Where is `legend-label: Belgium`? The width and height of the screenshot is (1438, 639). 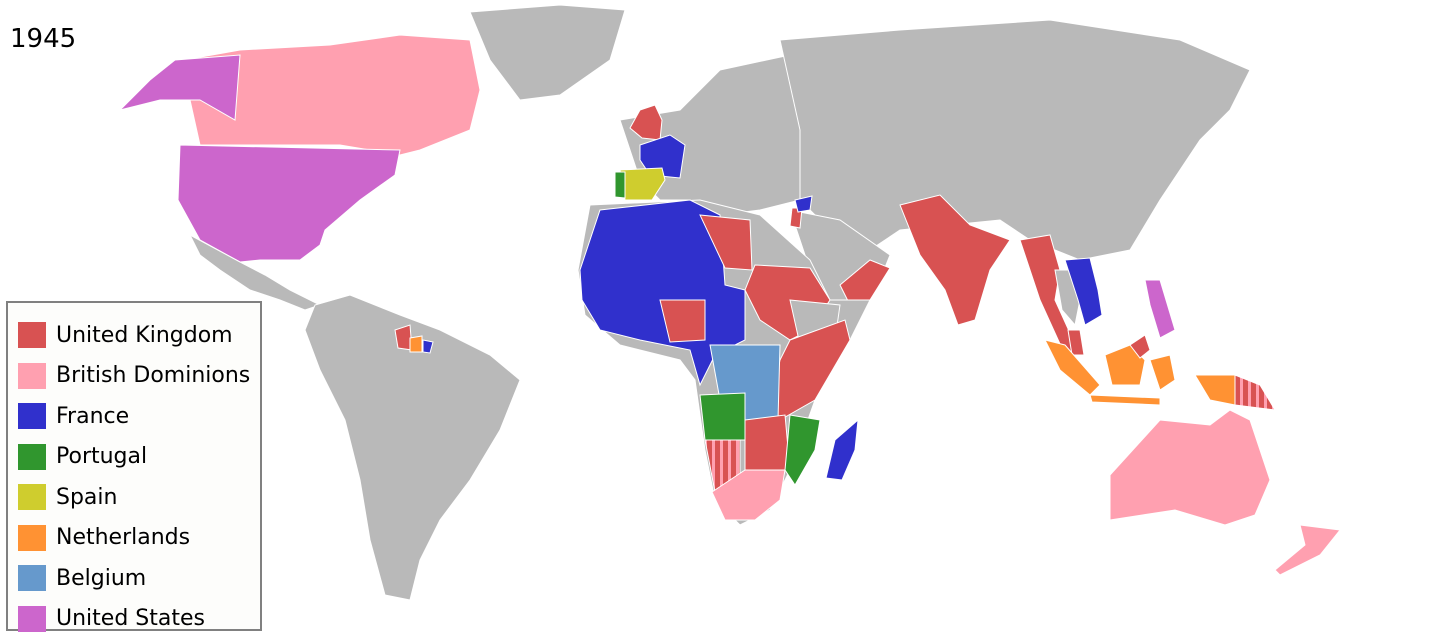 legend-label: Belgium is located at coordinates (101, 578).